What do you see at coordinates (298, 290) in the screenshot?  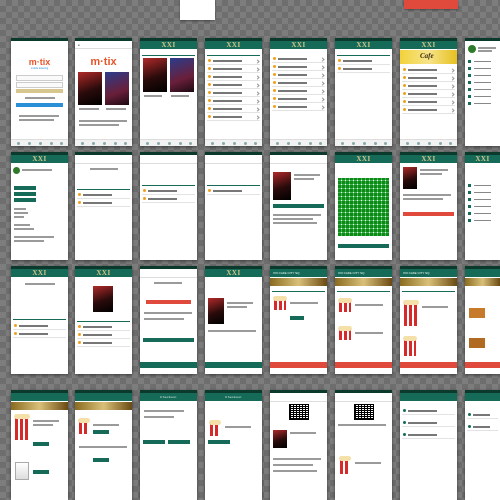 I see `menu-tabs` at bounding box center [298, 290].